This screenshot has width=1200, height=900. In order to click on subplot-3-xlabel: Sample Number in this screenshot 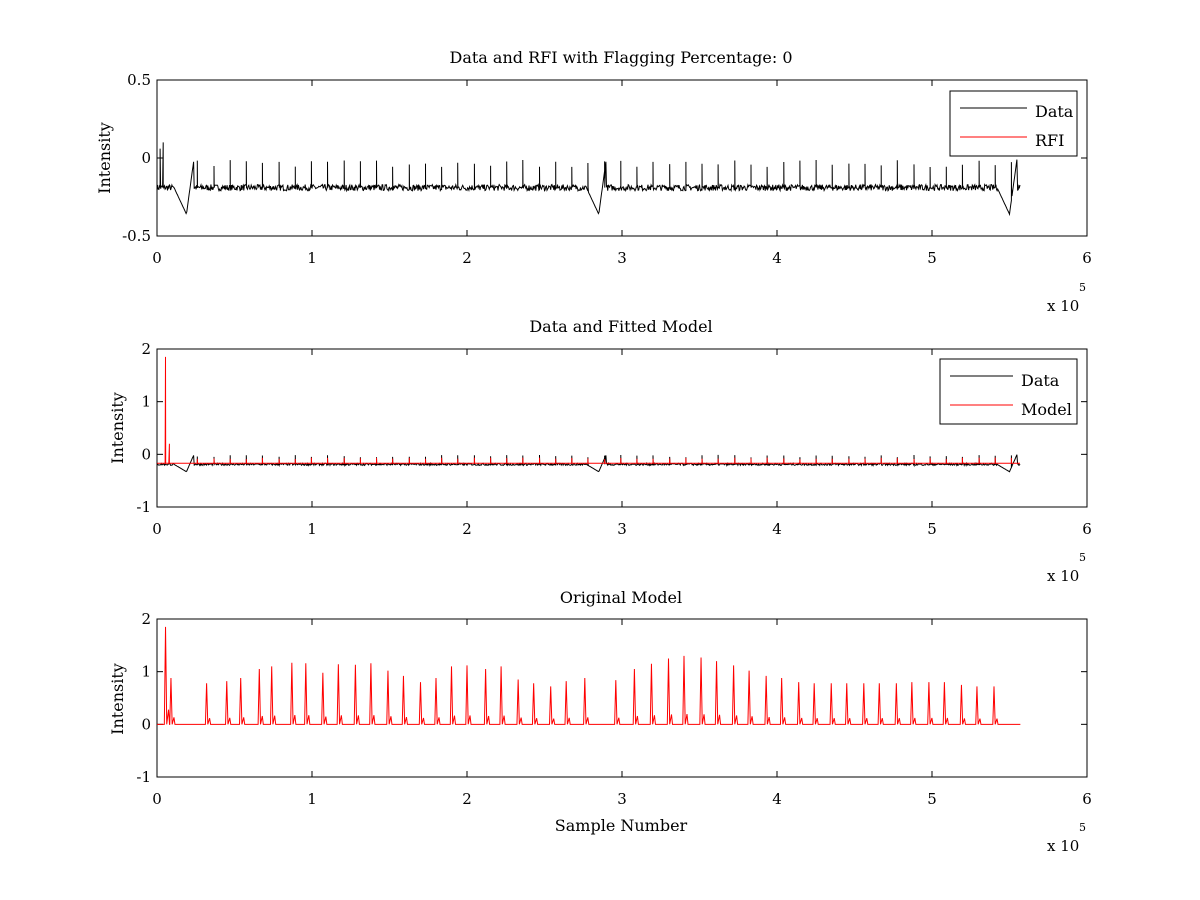, I will do `click(621, 825)`.